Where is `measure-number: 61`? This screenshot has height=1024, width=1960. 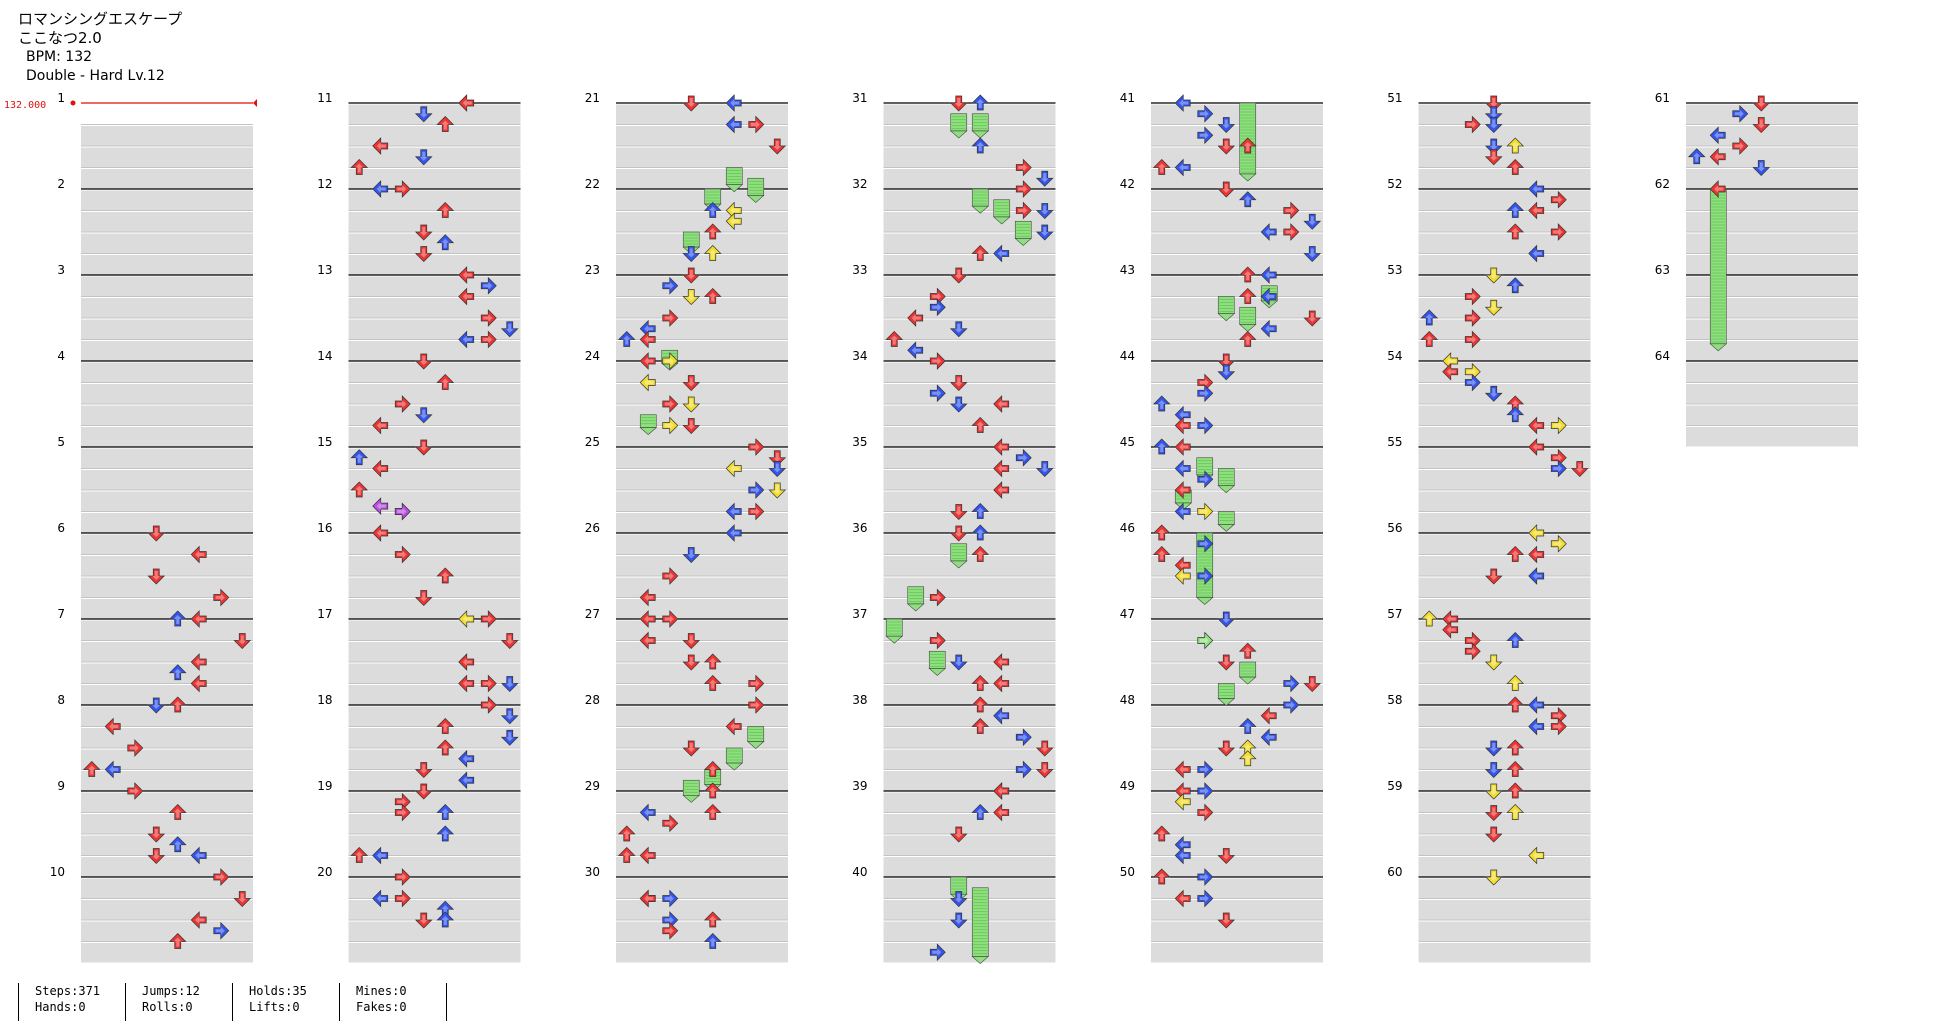
measure-number: 61 is located at coordinates (1662, 98).